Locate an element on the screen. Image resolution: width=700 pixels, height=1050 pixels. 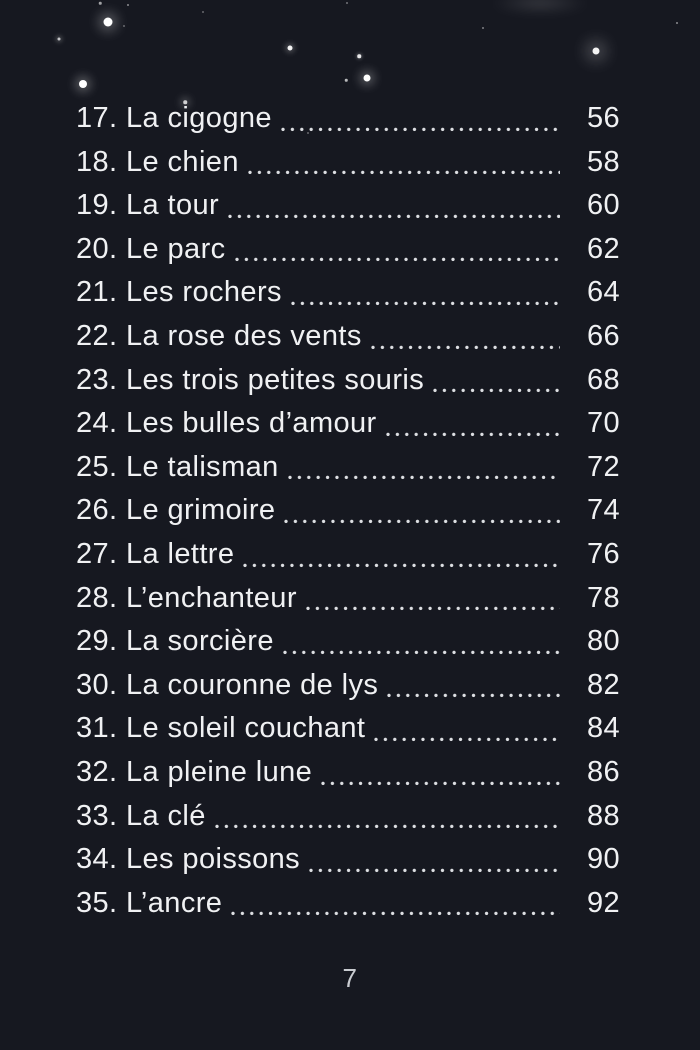
toc-entry-title: Le chien is located at coordinates (182, 161).